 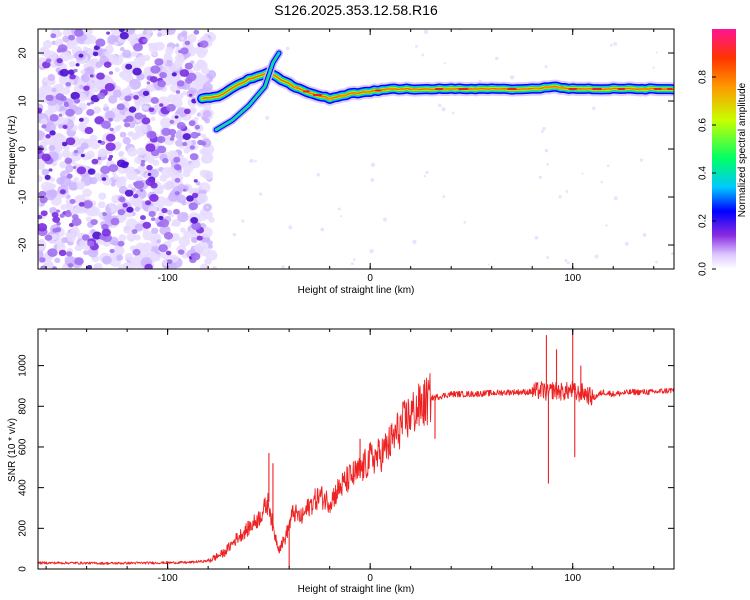 I want to click on snr-y-tick-label: 1000, so click(x=23, y=365).